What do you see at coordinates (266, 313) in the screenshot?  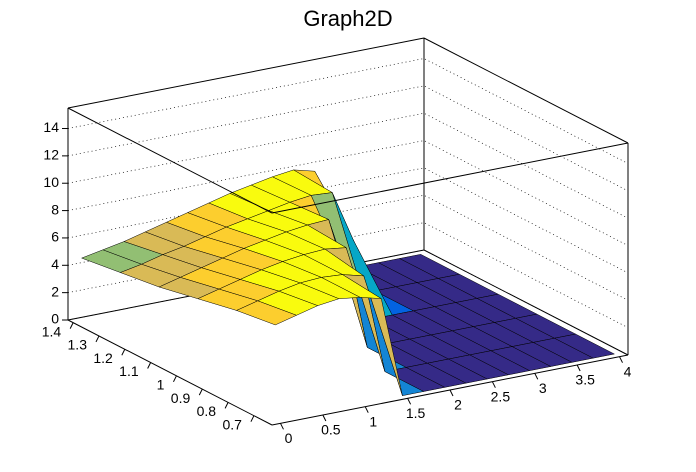 I see `surface-cell` at bounding box center [266, 313].